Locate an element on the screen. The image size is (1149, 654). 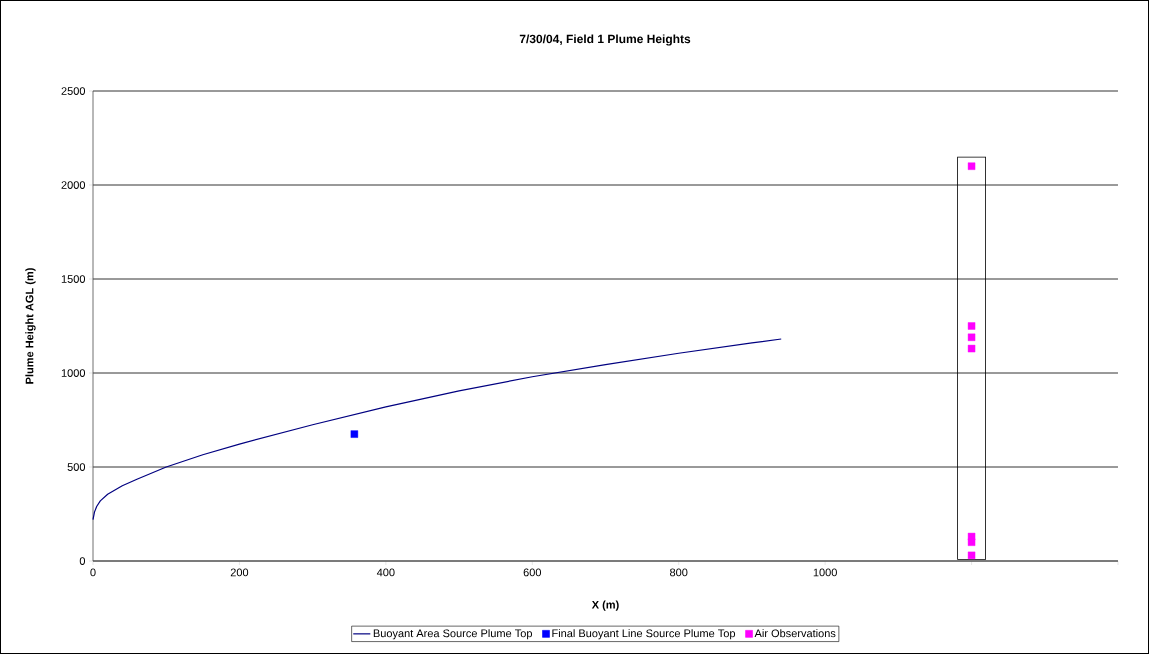
x-axis-title: X (m) is located at coordinates (605, 605).